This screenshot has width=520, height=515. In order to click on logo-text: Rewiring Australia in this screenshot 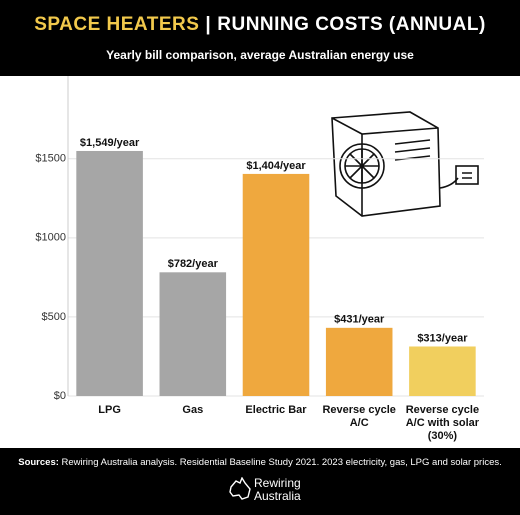, I will do `click(277, 490)`.